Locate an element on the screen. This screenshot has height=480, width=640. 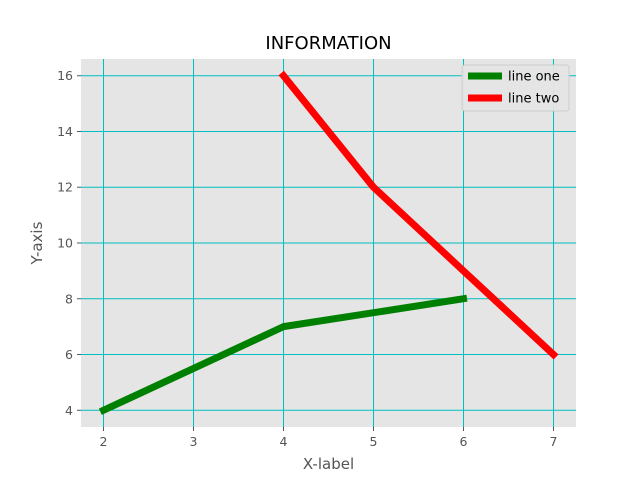
y-tick-label: 16 is located at coordinates (65, 75).